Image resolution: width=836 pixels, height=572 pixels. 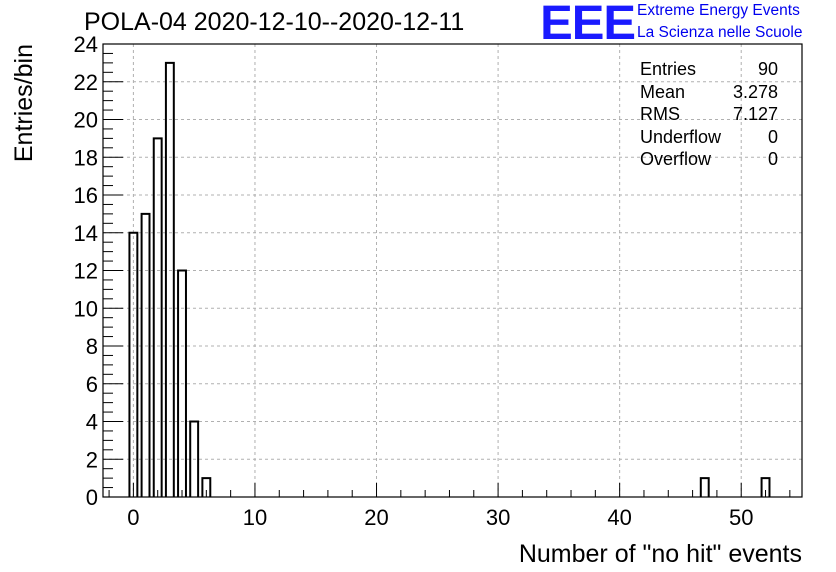 What do you see at coordinates (660, 114) in the screenshot?
I see `stats-label: RMS` at bounding box center [660, 114].